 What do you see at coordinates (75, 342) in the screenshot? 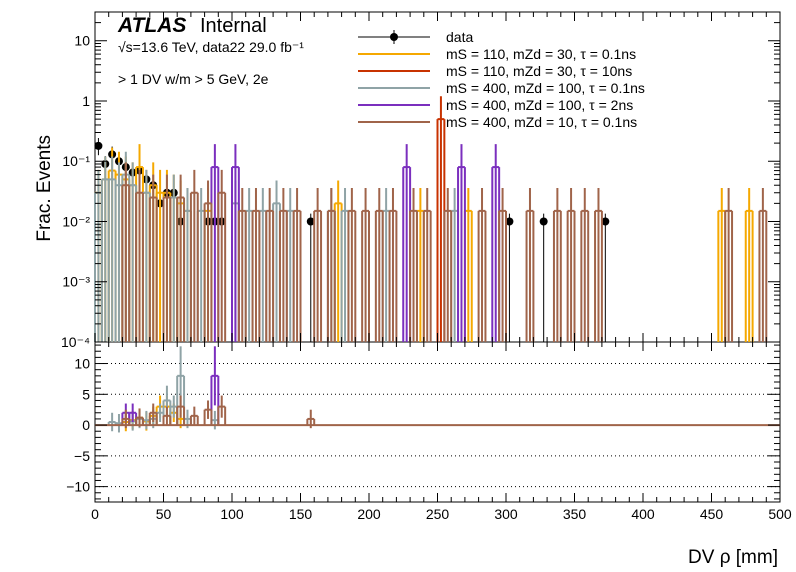
I see `y-tick-label-top: 10⁻⁴` at bounding box center [75, 342].